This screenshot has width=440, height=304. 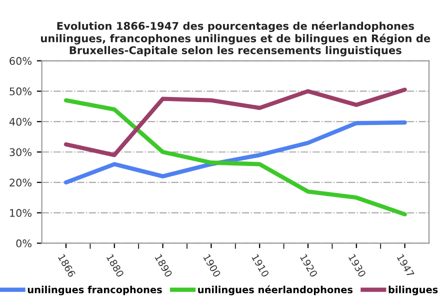 What do you see at coordinates (21, 182) in the screenshot?
I see `y-tick-label: 20%` at bounding box center [21, 182].